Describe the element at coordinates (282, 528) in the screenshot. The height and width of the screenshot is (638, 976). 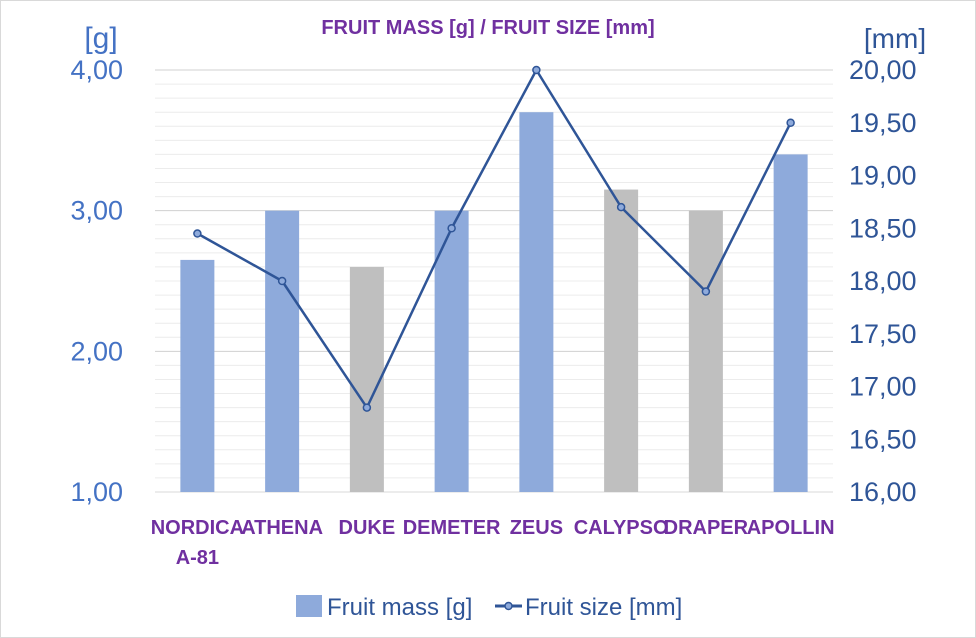
I see `category-label: ATHENA` at that location.